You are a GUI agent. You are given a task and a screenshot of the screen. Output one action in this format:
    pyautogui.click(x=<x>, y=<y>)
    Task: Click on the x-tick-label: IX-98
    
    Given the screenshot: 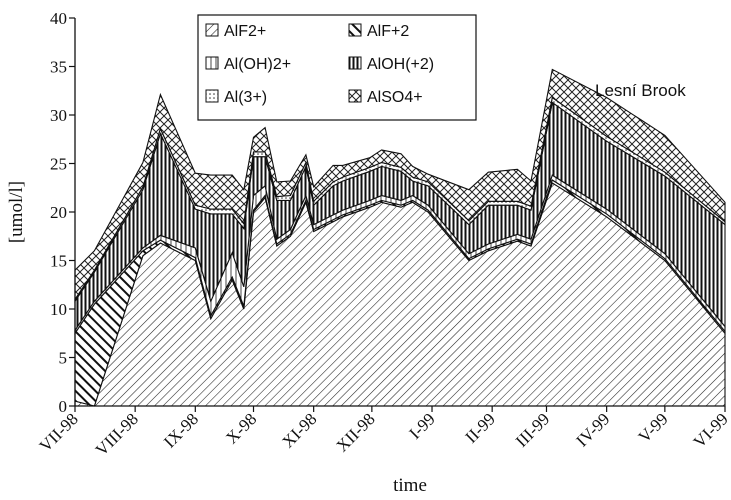 What is the action you would take?
    pyautogui.click(x=181, y=430)
    